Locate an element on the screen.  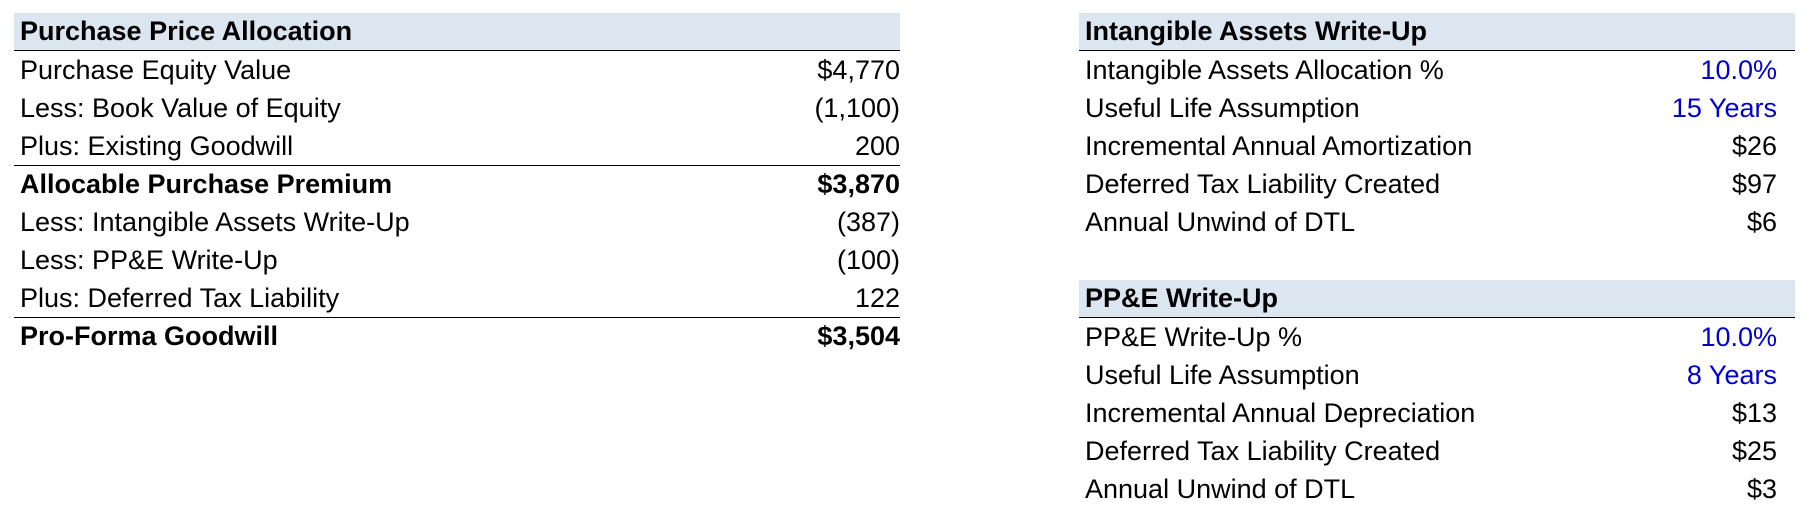
ppa-value: 122 is located at coordinates (877, 297).